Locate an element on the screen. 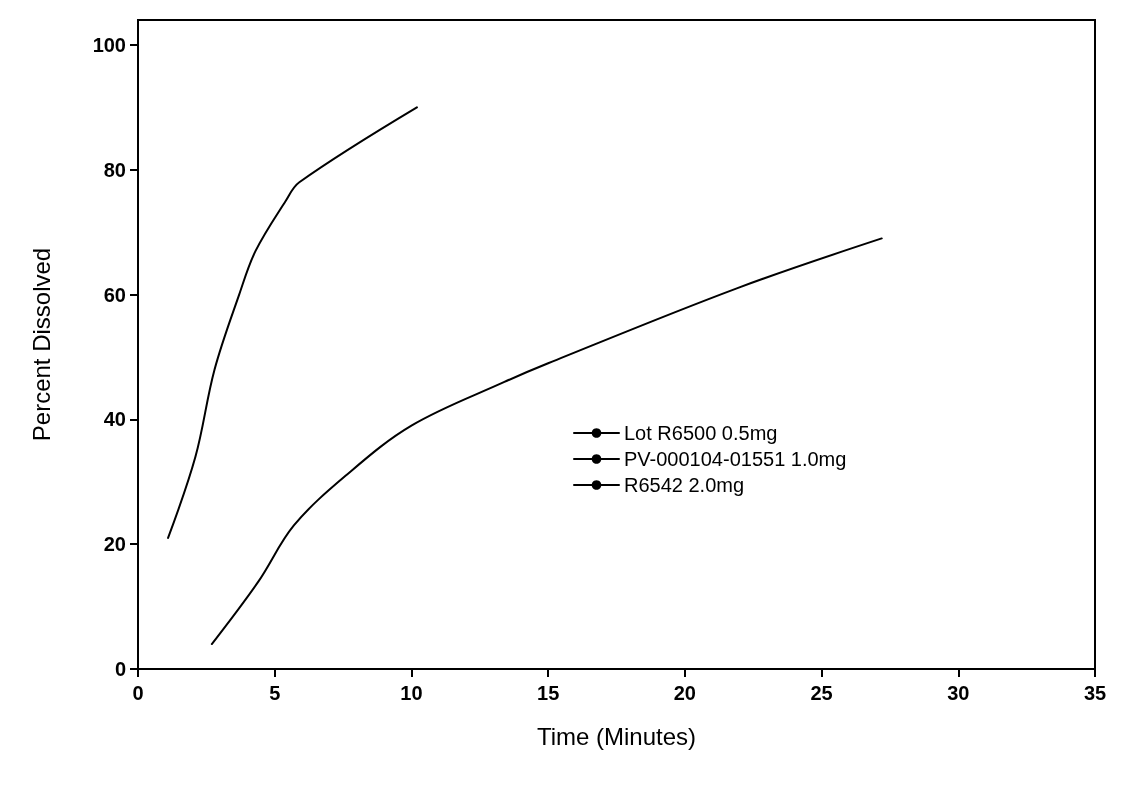 The width and height of the screenshot is (1123, 807). x-axis-title: Time (Minutes) is located at coordinates (616, 736).